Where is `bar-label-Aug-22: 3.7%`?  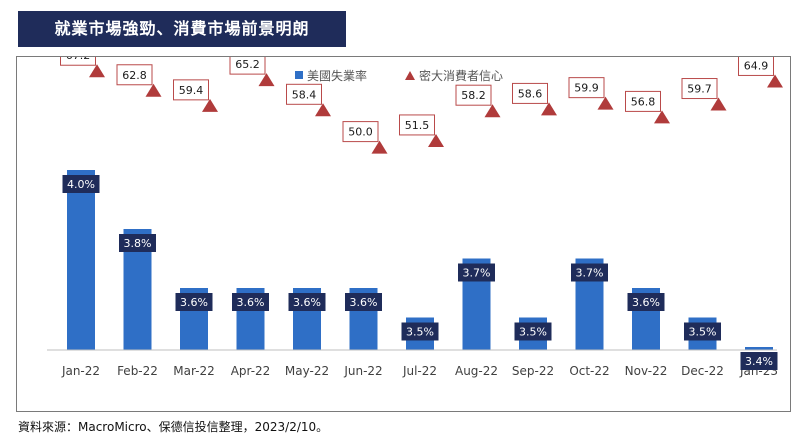
bar-label-Aug-22: 3.7% is located at coordinates (476, 272).